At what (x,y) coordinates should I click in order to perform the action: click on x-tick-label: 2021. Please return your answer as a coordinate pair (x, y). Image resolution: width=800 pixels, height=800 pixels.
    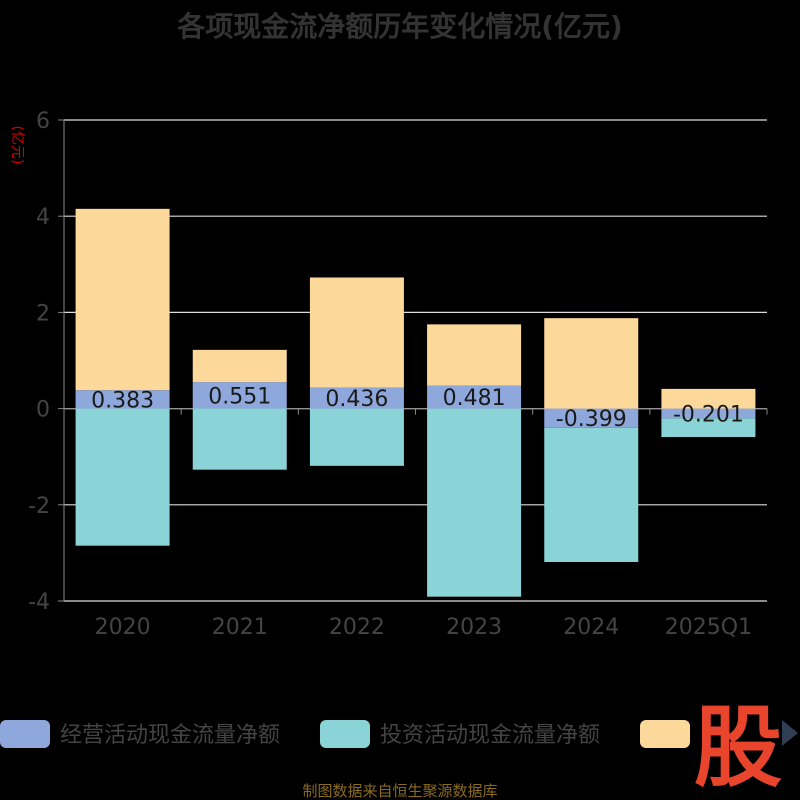
    Looking at the image, I should click on (240, 627).